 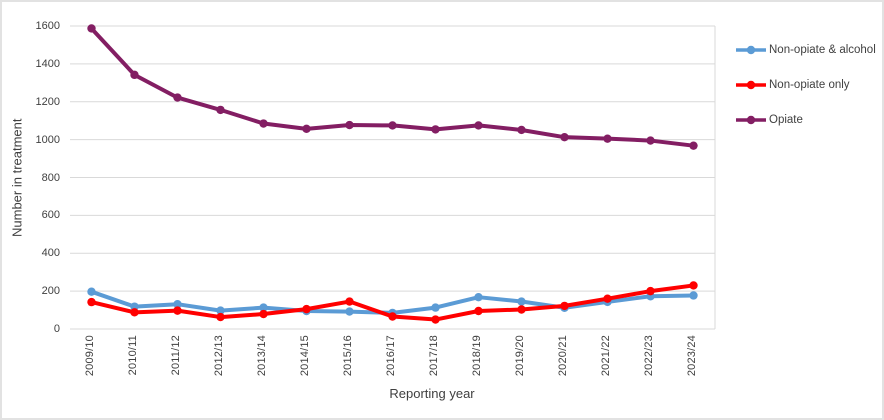 I want to click on x-tick-label-2021-22: 2021/22, so click(x=606, y=356).